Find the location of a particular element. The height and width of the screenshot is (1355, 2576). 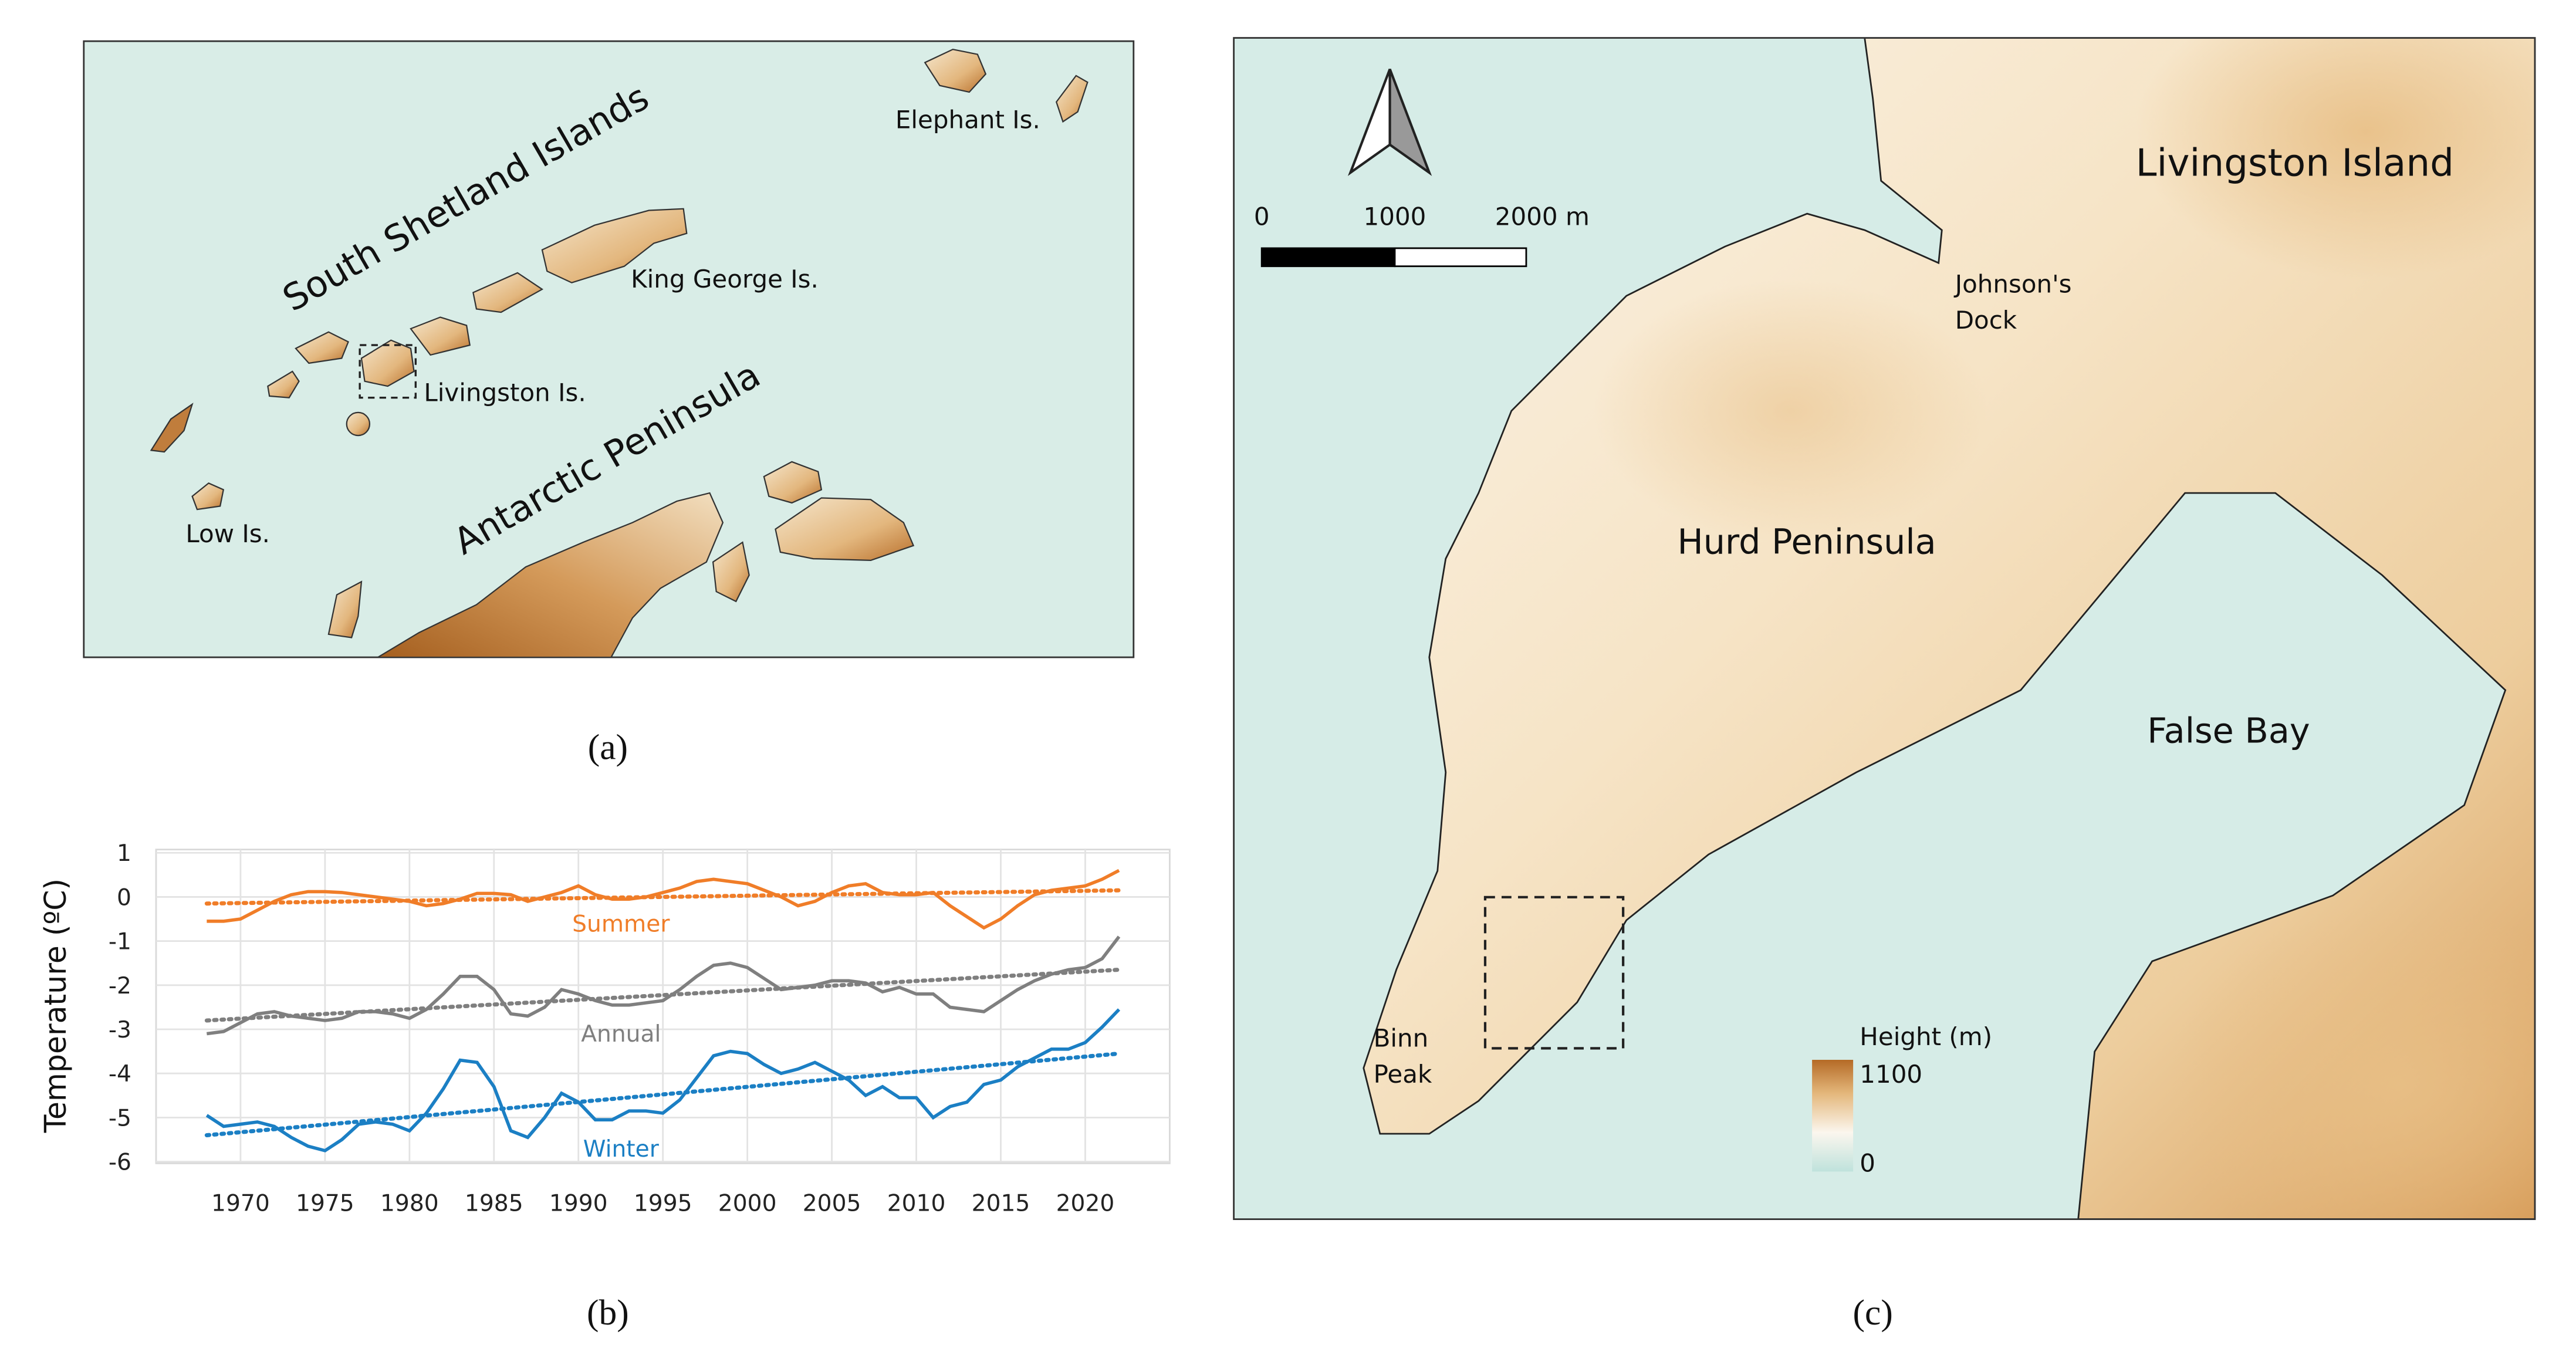

legend-min: 0 is located at coordinates (1867, 1162).